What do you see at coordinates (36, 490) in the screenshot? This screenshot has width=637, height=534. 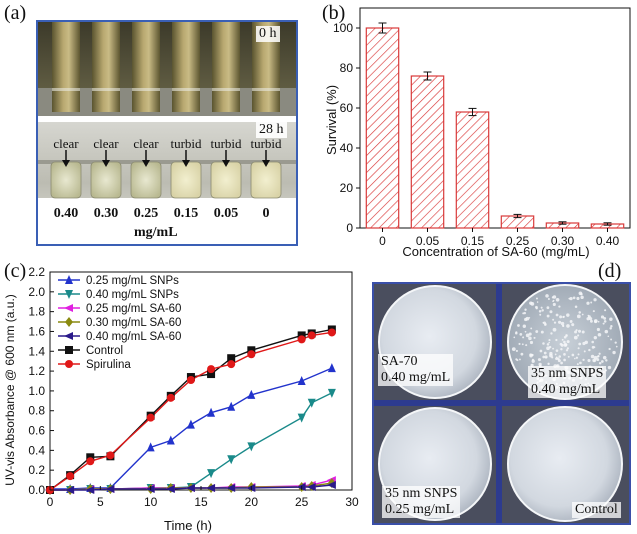 I see `y-tick-label: 0.0` at bounding box center [36, 490].